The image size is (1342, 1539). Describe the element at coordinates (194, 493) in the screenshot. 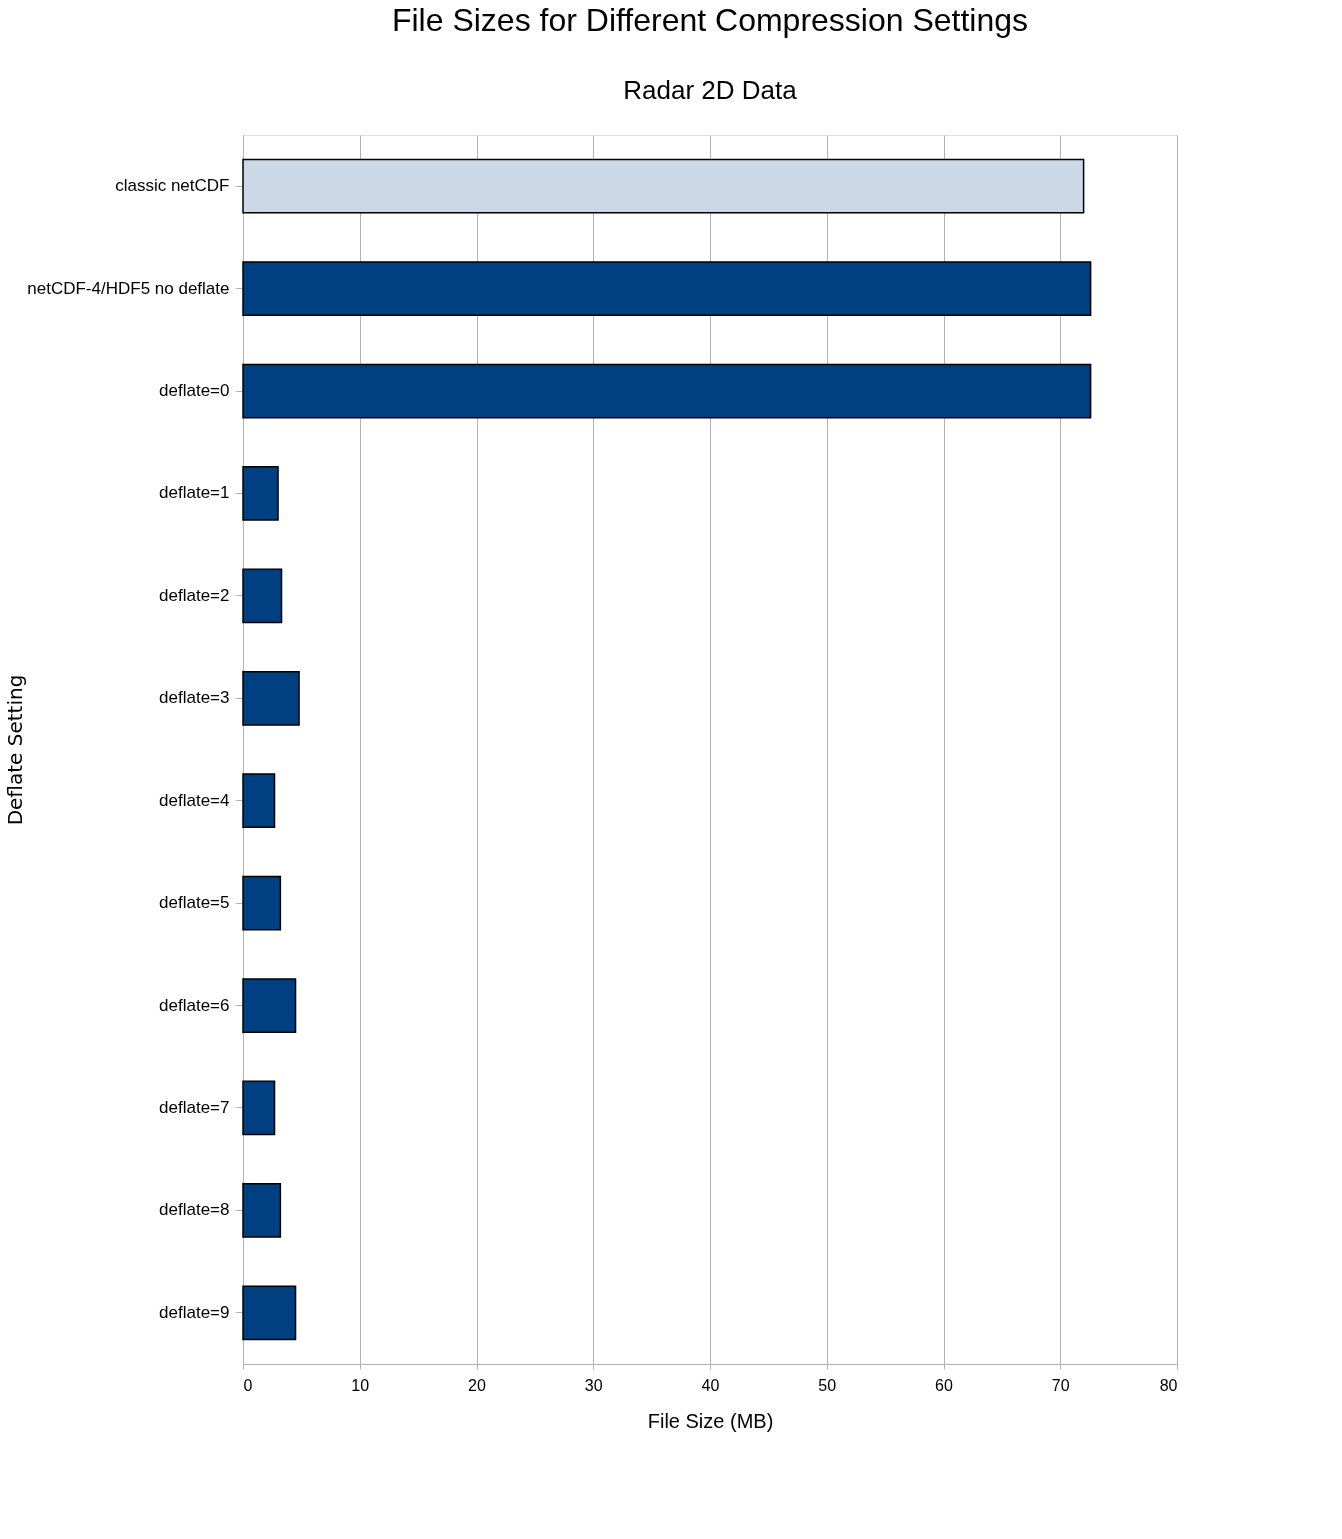

I see `y-tick-label: deflate=1` at that location.